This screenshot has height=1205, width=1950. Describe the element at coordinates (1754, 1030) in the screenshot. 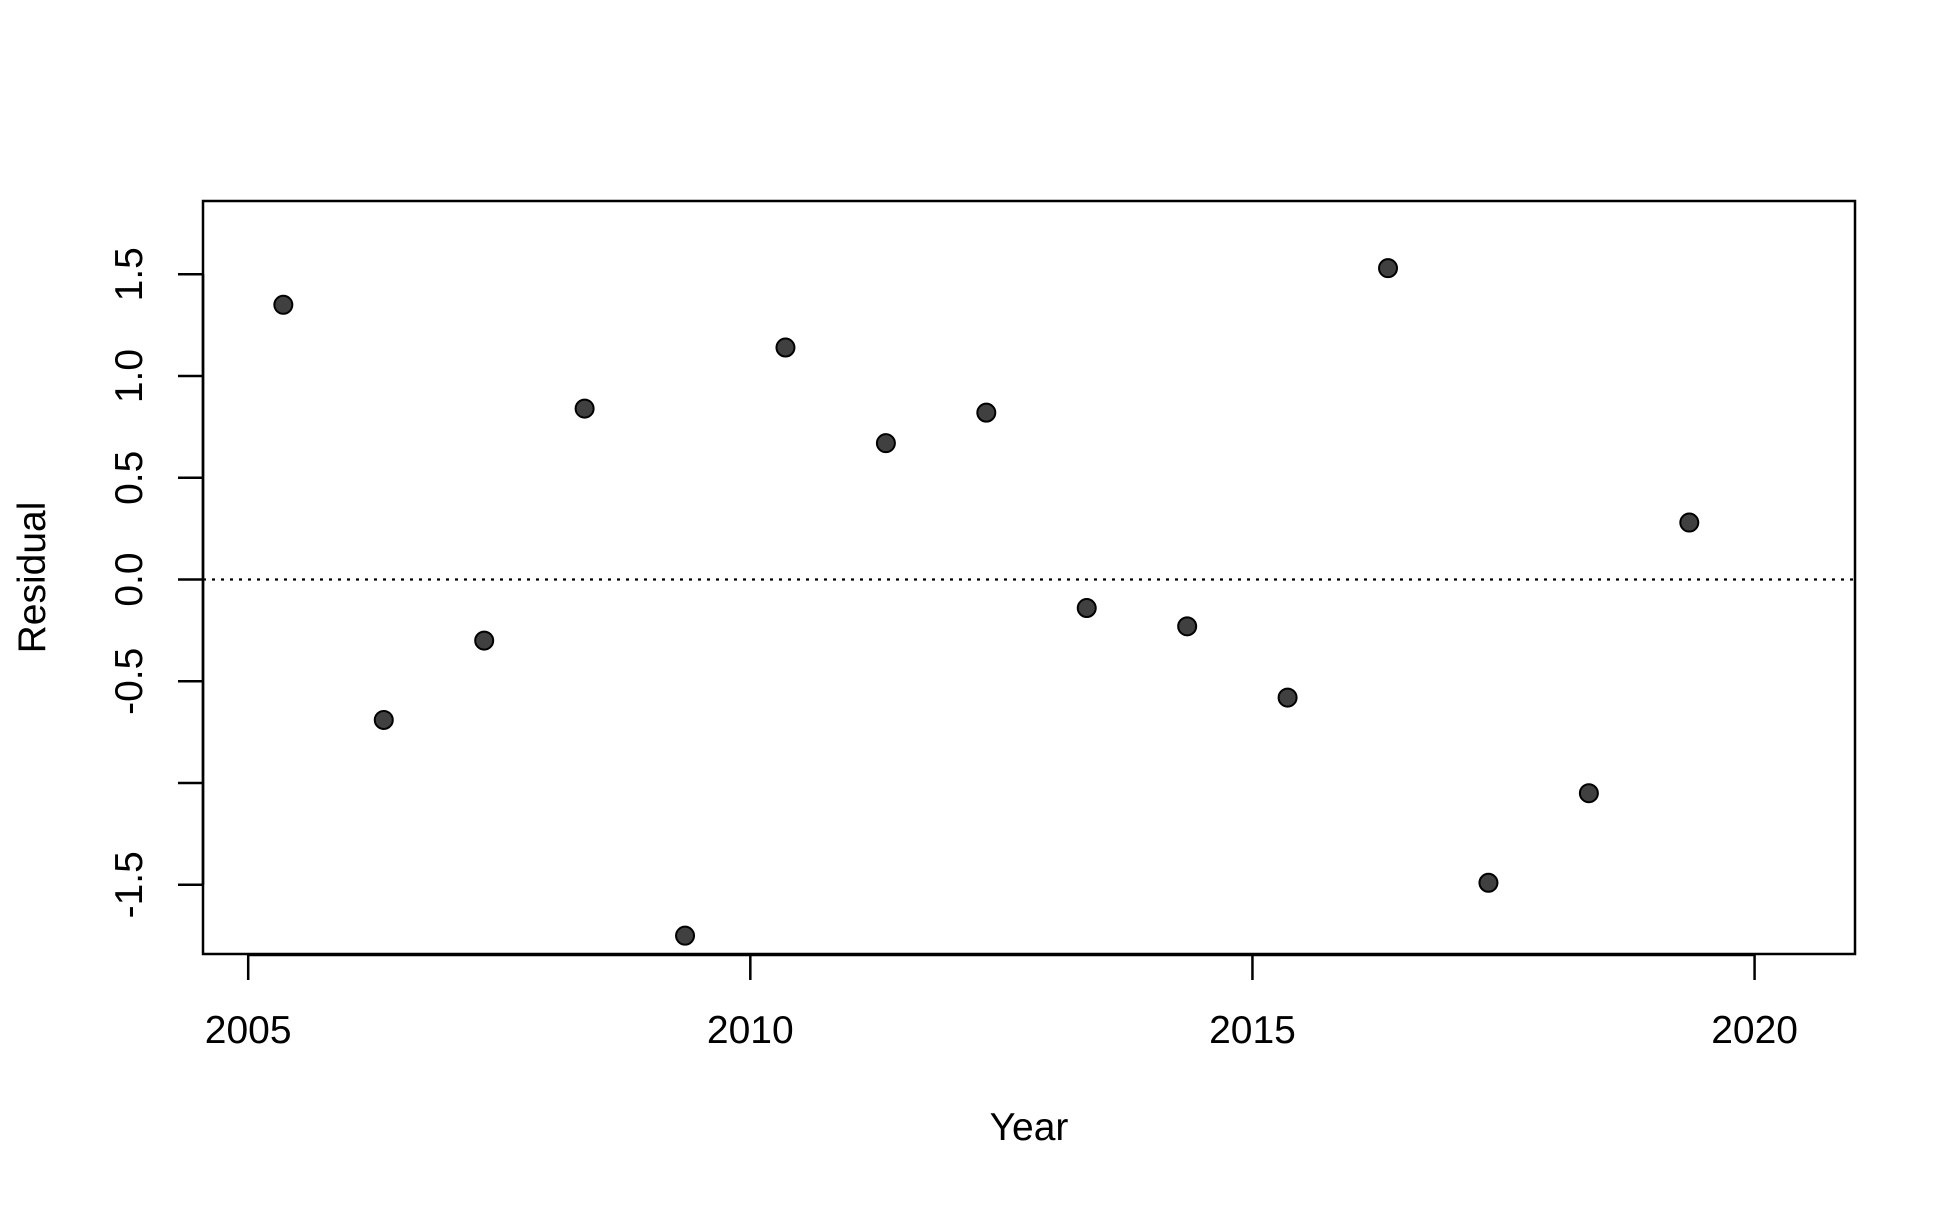

I see `x-tick-label: 2020` at that location.